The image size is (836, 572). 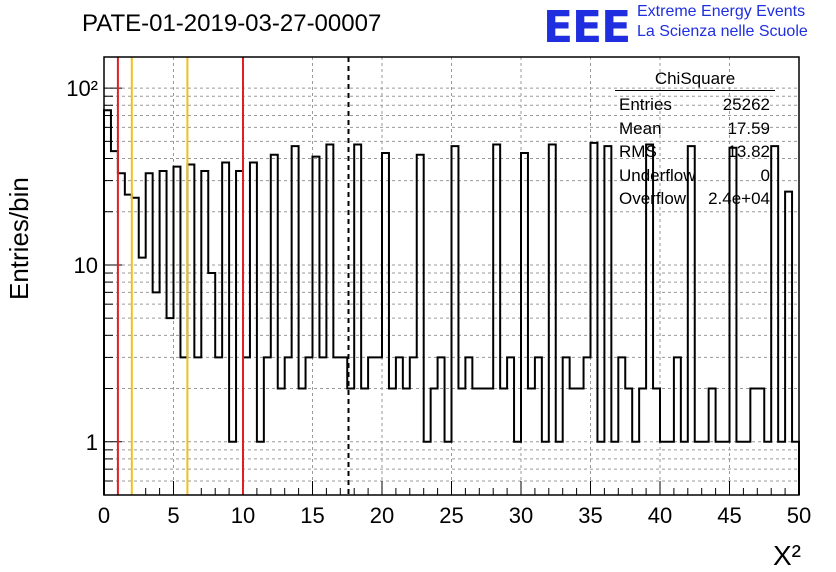 What do you see at coordinates (653, 198) in the screenshot?
I see `stats-label: Overflow` at bounding box center [653, 198].